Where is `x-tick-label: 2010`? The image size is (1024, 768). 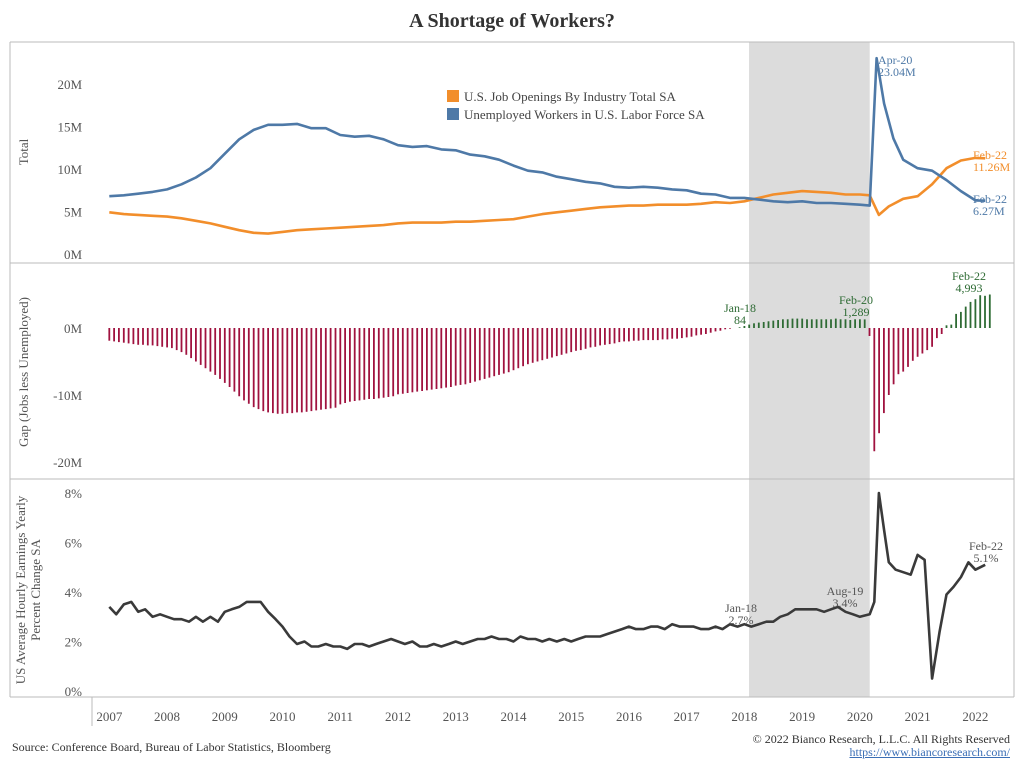 x-tick-label: 2010 is located at coordinates (283, 716).